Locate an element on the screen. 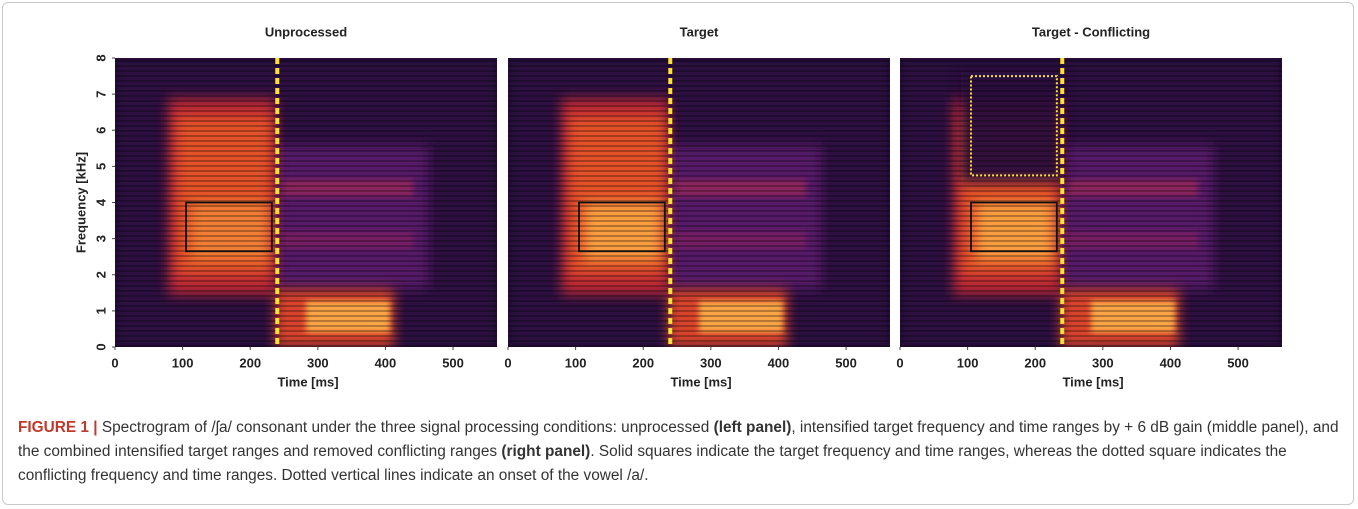 The width and height of the screenshot is (1358, 509). panel-title: Unprocessed is located at coordinates (306, 31).